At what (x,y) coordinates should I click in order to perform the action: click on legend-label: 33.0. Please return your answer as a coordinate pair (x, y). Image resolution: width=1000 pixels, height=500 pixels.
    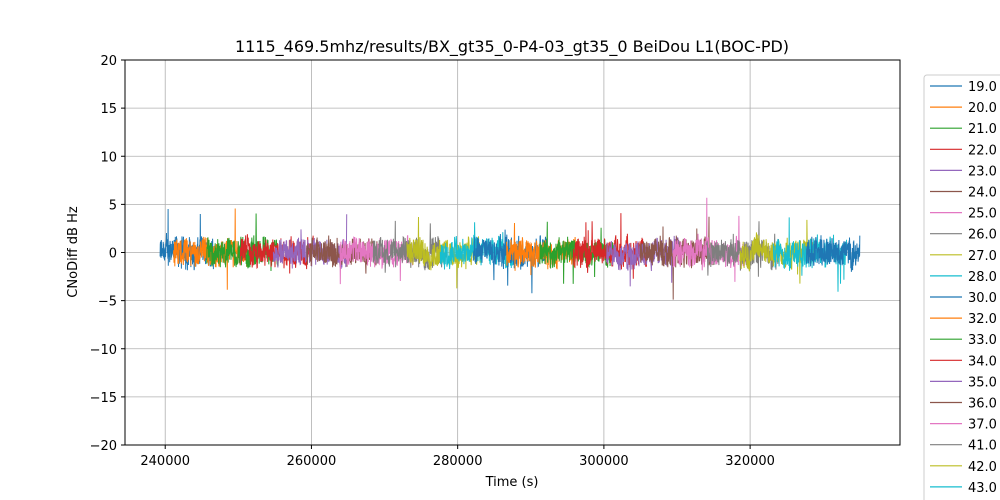
    Looking at the image, I should click on (982, 340).